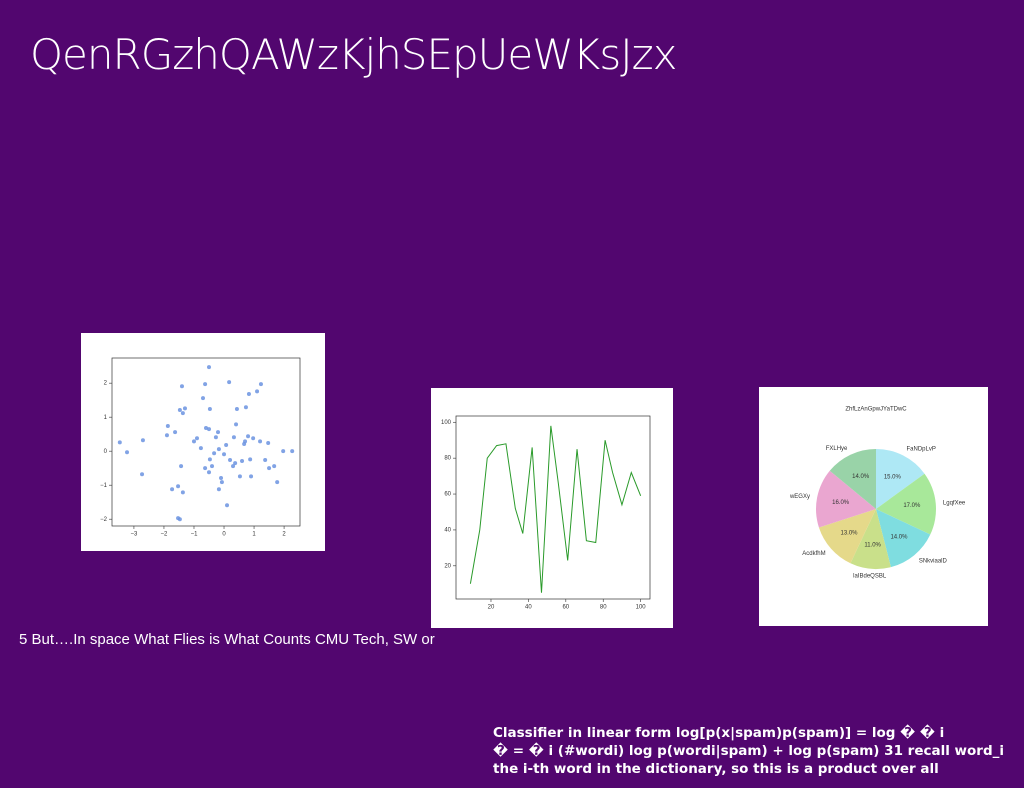 The image size is (1024, 788). What do you see at coordinates (353, 54) in the screenshot?
I see `slide-title: QenRGzhQAWzKjhSEpUeWKsJzx` at bounding box center [353, 54].